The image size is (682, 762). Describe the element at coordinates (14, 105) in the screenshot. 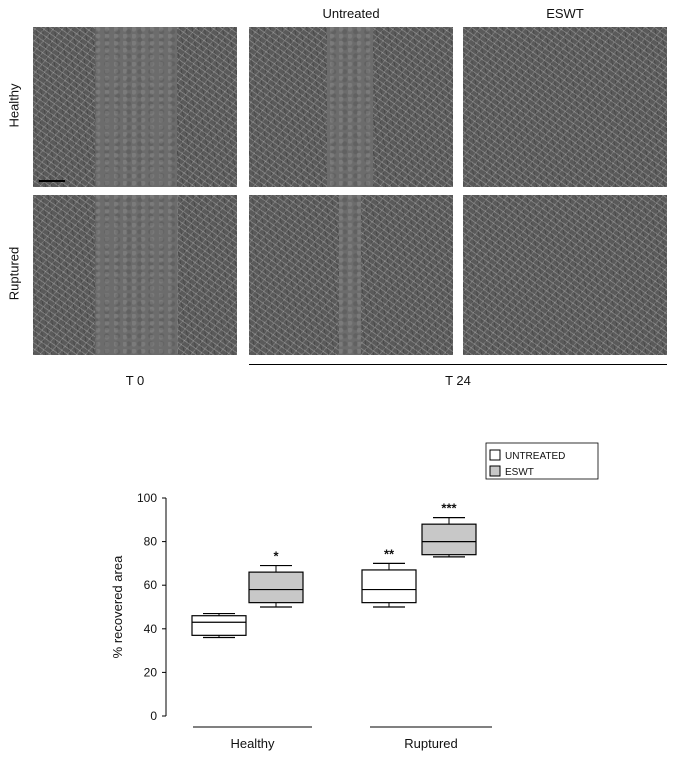

I see `row-label-healthy: Healthy` at that location.